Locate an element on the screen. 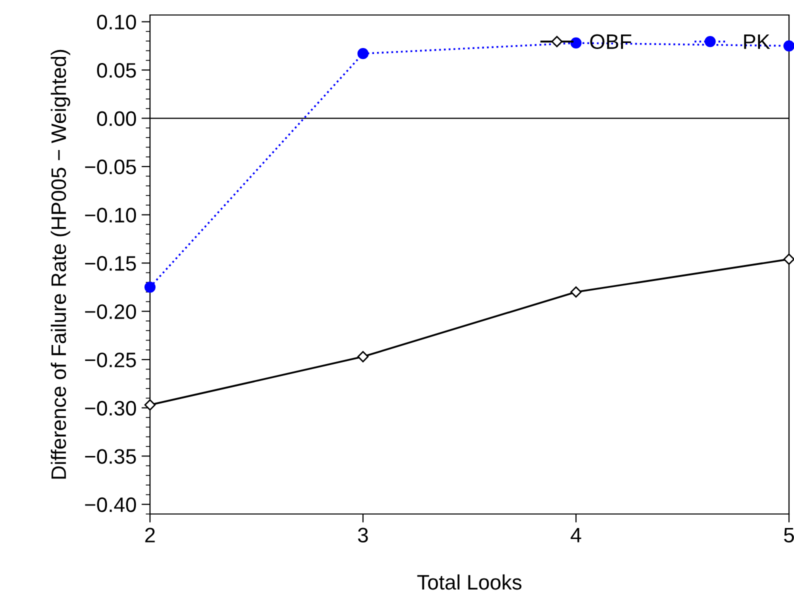  y-tick-label: −0.05 is located at coordinates (110, 167).